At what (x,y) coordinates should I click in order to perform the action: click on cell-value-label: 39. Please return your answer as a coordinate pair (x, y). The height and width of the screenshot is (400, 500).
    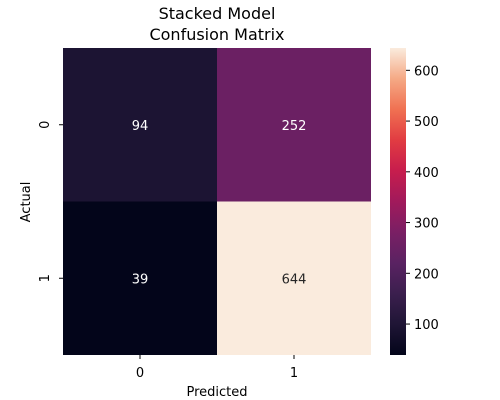
    Looking at the image, I should click on (140, 279).